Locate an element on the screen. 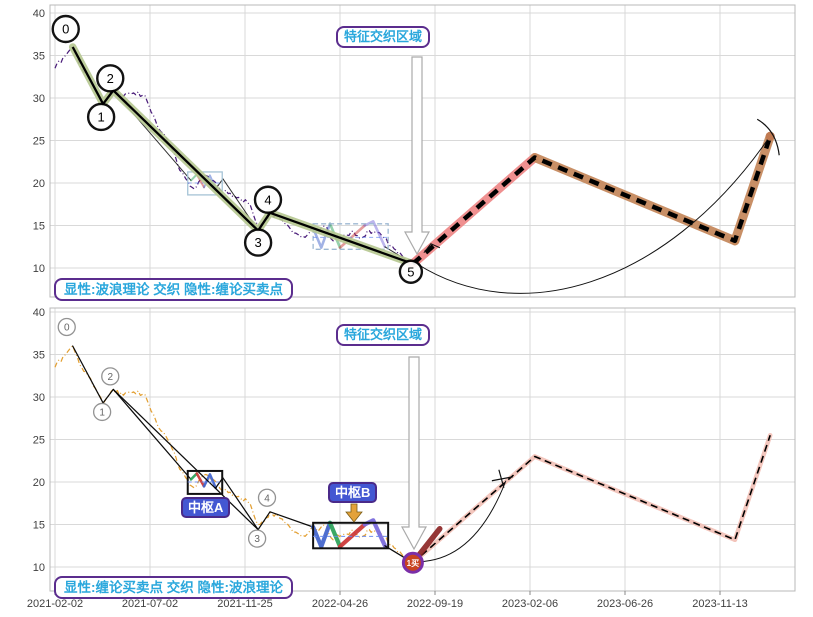 Image resolution: width=813 pixels, height=617 pixels. wave-line is located at coordinates (242, 155).